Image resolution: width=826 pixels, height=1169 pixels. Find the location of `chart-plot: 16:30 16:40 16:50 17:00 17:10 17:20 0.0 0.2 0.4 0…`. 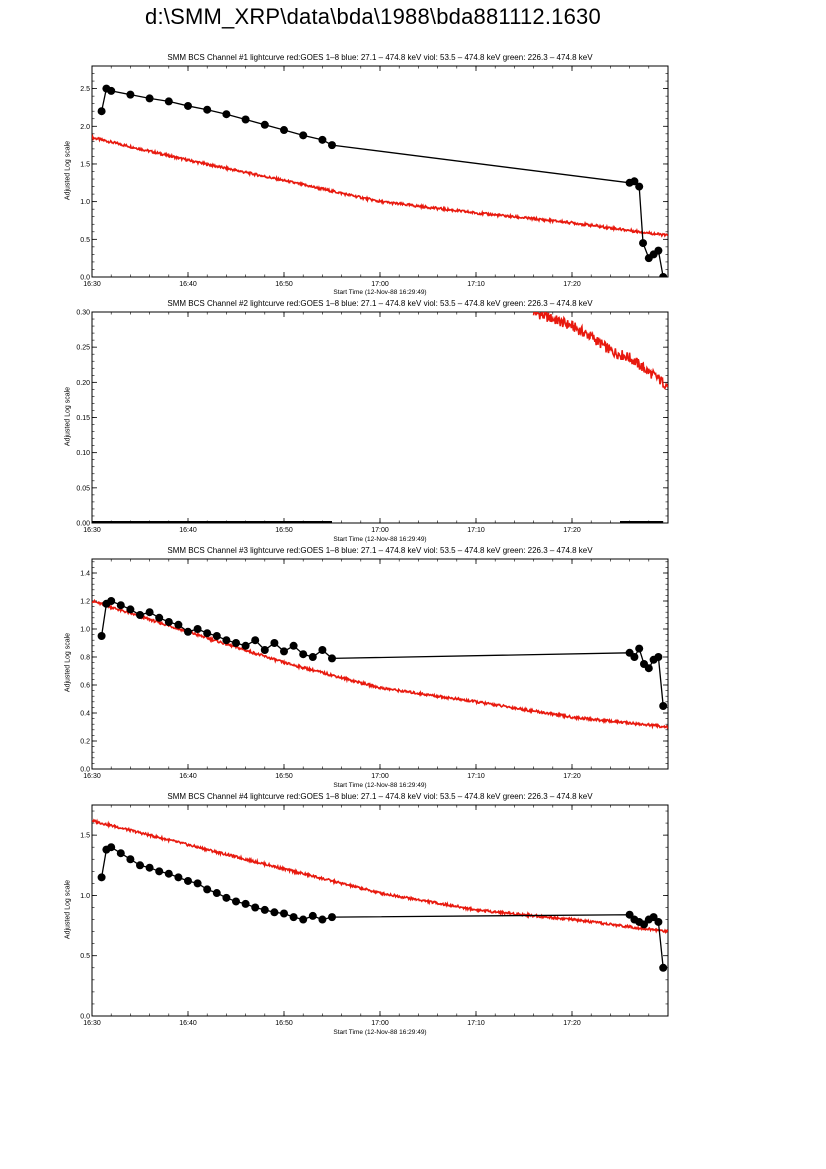

chart-plot: 16:30 16:40 16:50 17:00 17:10 17:20 0.0 0.2 0.4 0… is located at coordinates (374, 669).